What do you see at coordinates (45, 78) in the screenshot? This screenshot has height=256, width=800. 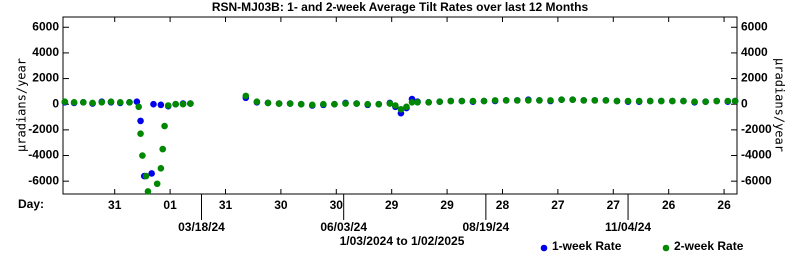 I see `y-tick-label: 2000` at bounding box center [45, 78].